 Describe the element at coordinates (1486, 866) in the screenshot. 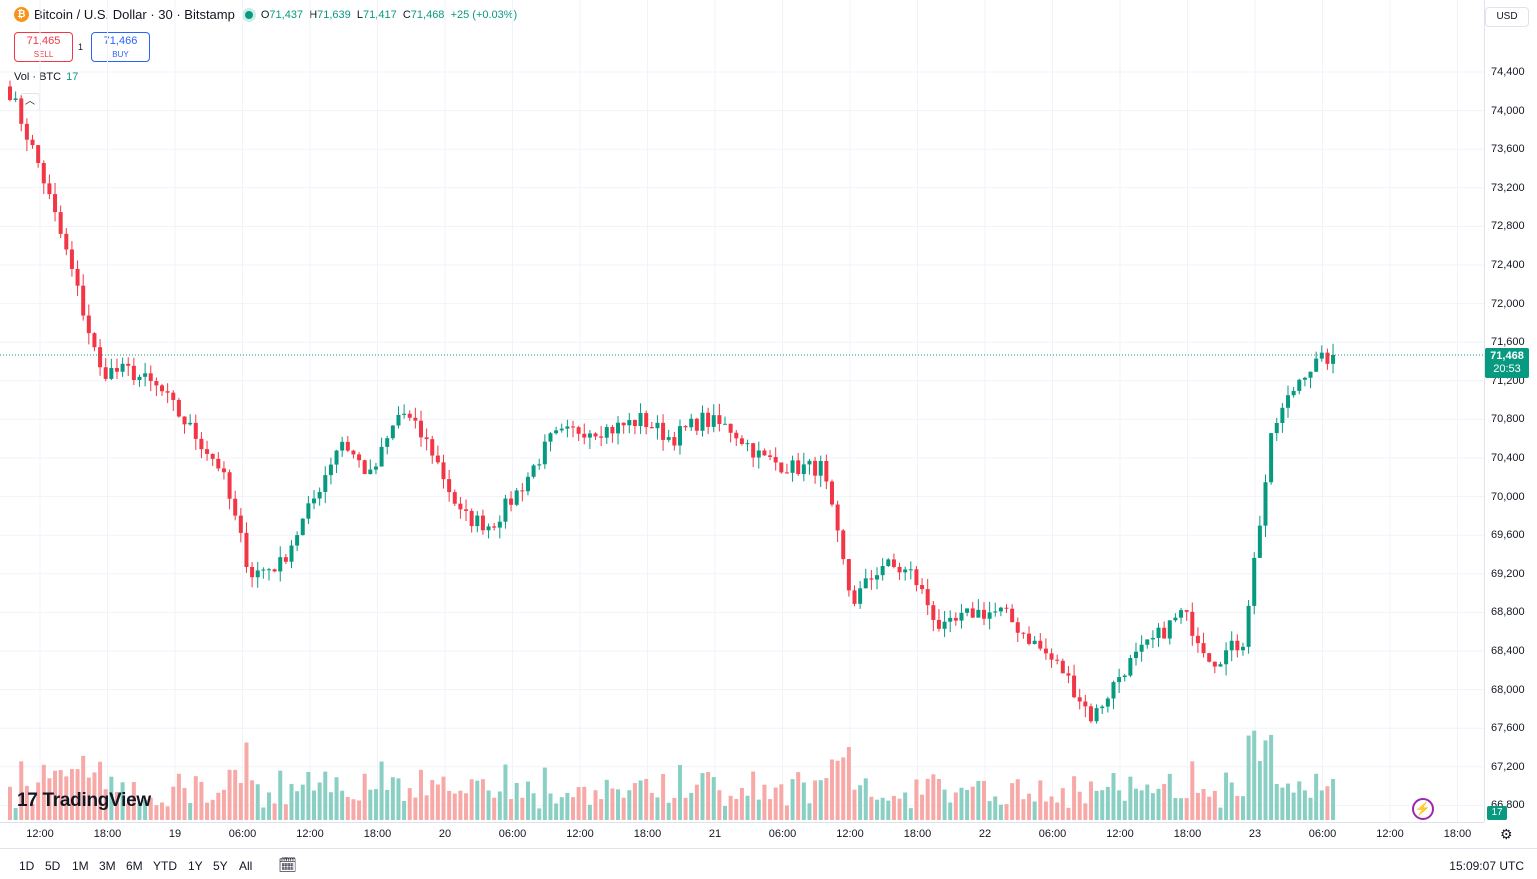

I see `utc-clock: 15:09:07 UTC` at that location.